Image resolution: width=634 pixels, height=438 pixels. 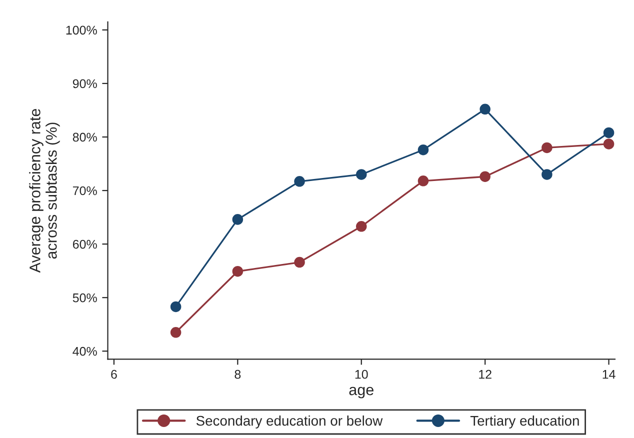 I want to click on y-tick-label: 80%, so click(x=84, y=137).